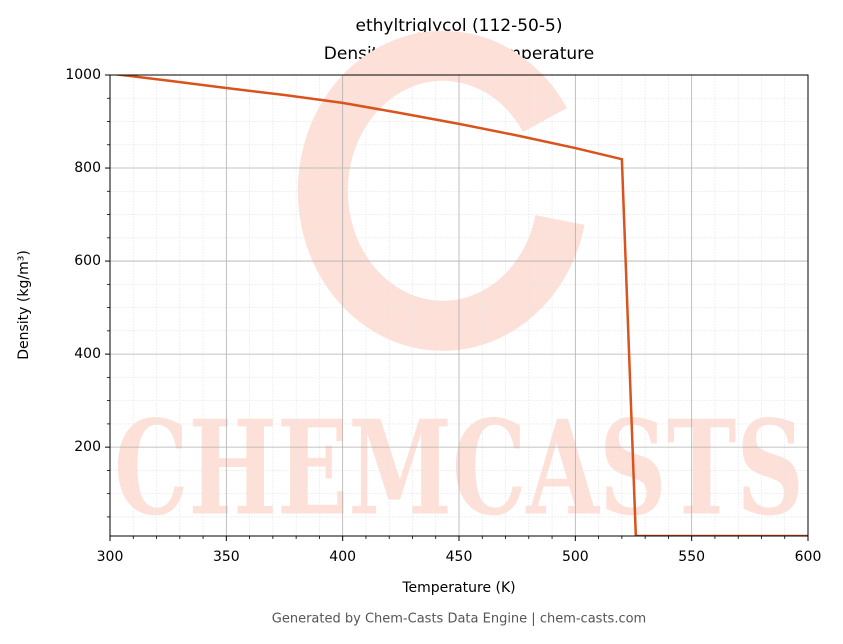 This screenshot has height=644, width=843. I want to click on x-tick-label: 400, so click(342, 557).